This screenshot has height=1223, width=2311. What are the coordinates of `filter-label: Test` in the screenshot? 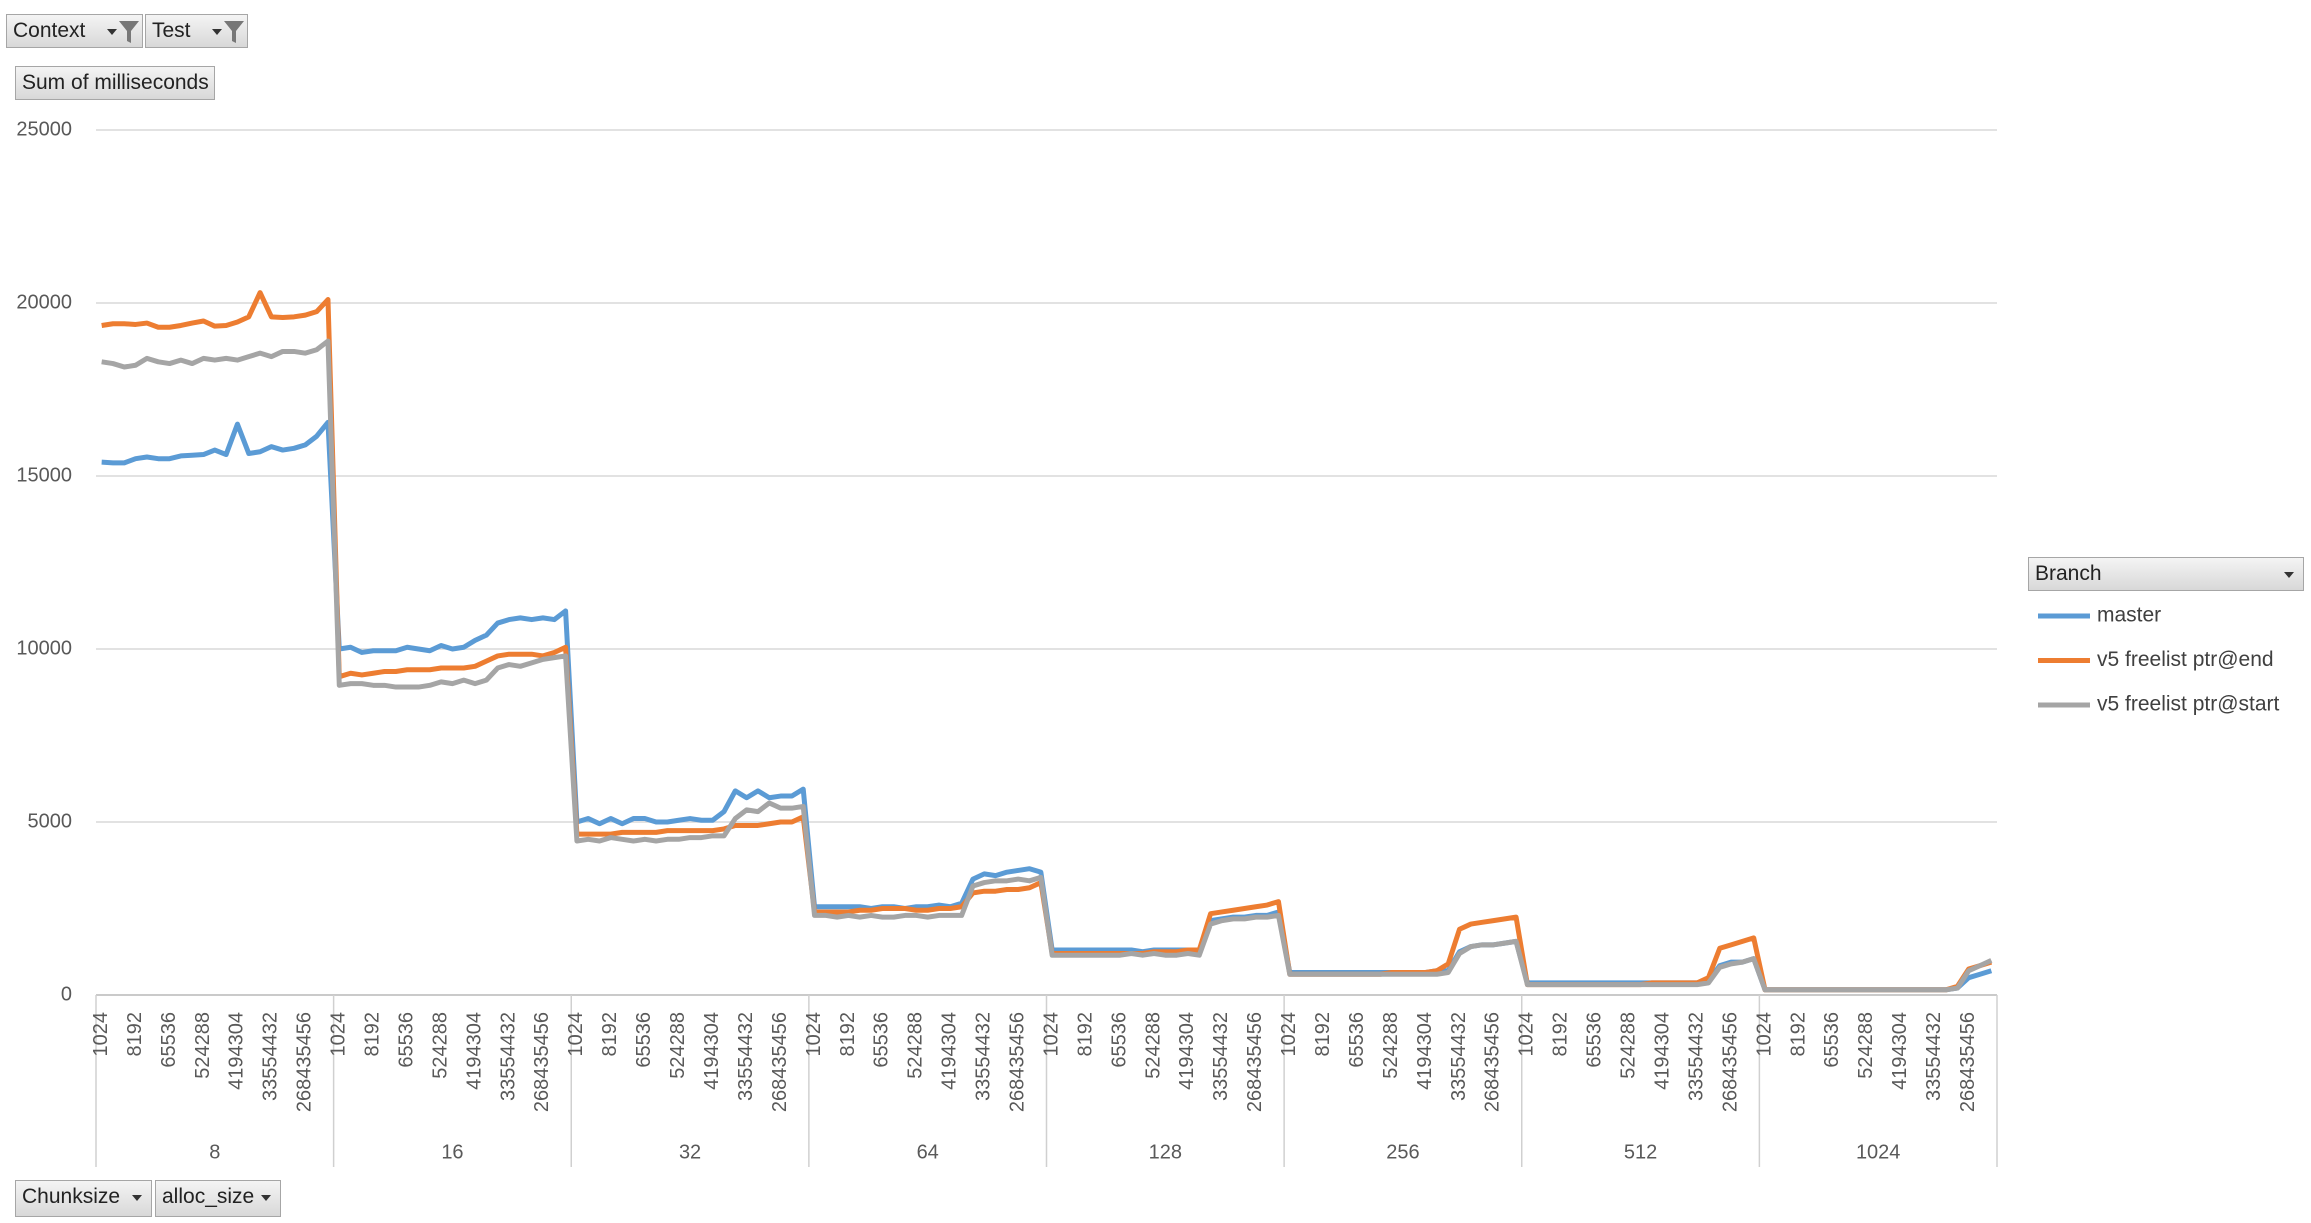 It's located at (171, 30).